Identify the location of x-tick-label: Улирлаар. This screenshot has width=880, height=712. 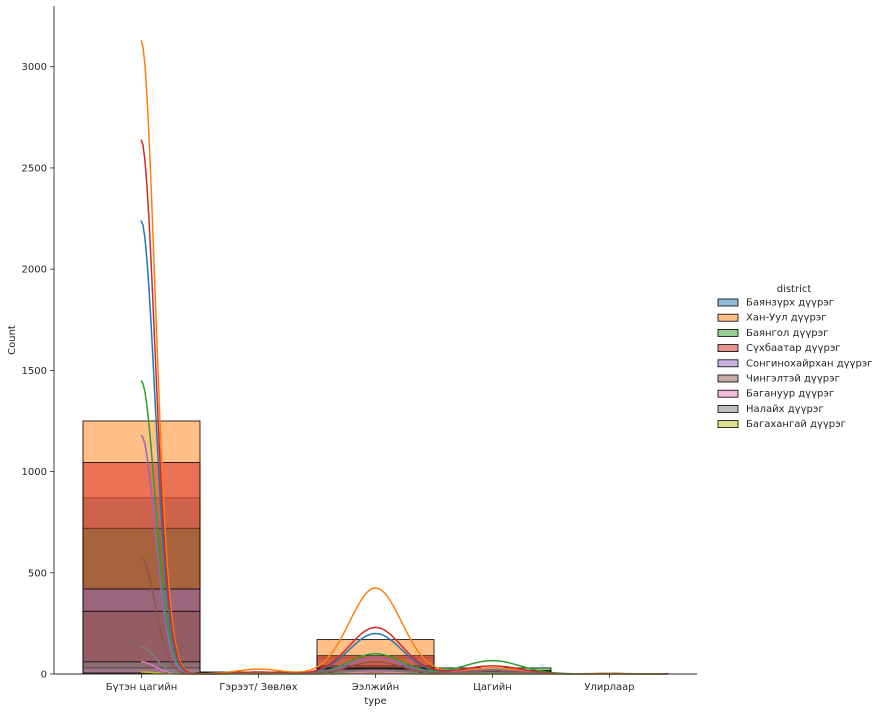
(609, 687).